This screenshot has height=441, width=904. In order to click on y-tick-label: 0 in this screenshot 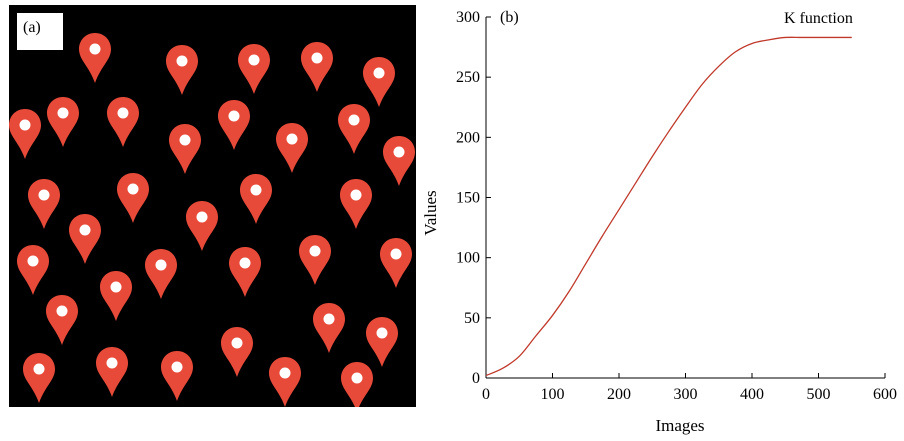, I will do `click(476, 378)`.